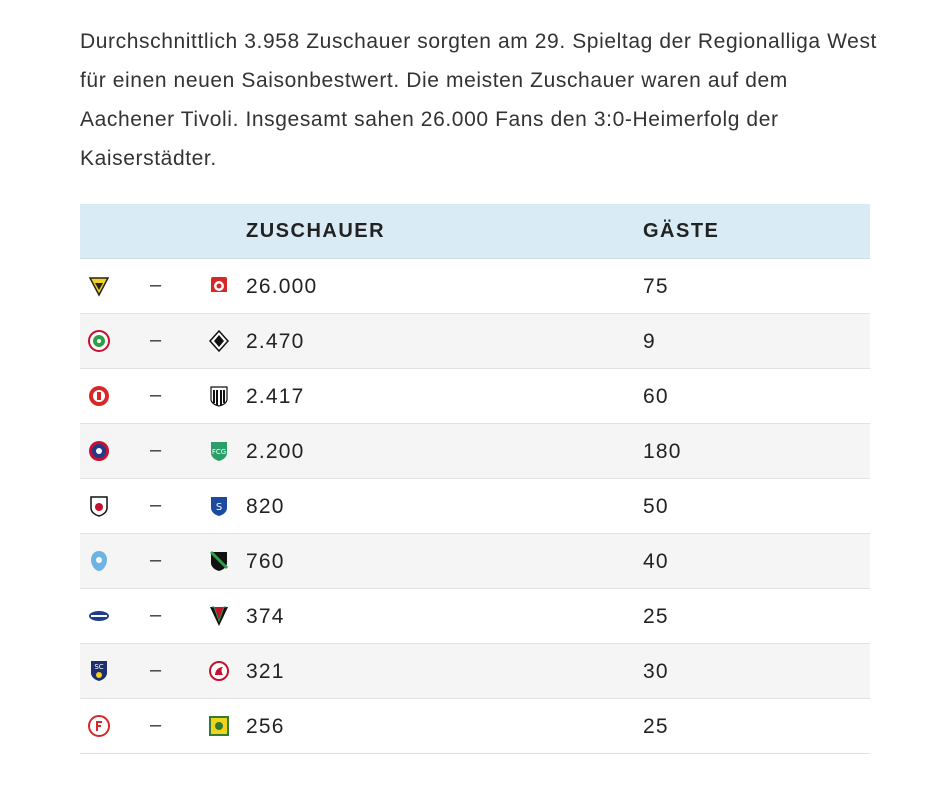 Image resolution: width=949 pixels, height=800 pixels. What do you see at coordinates (656, 286) in the screenshot?
I see `guests-value: 75` at bounding box center [656, 286].